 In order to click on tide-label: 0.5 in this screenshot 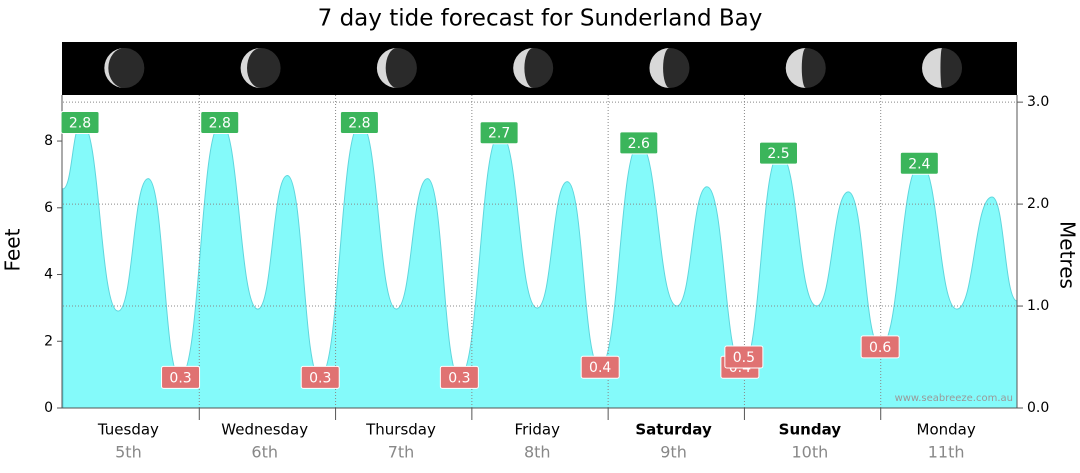, I will do `click(744, 358)`.